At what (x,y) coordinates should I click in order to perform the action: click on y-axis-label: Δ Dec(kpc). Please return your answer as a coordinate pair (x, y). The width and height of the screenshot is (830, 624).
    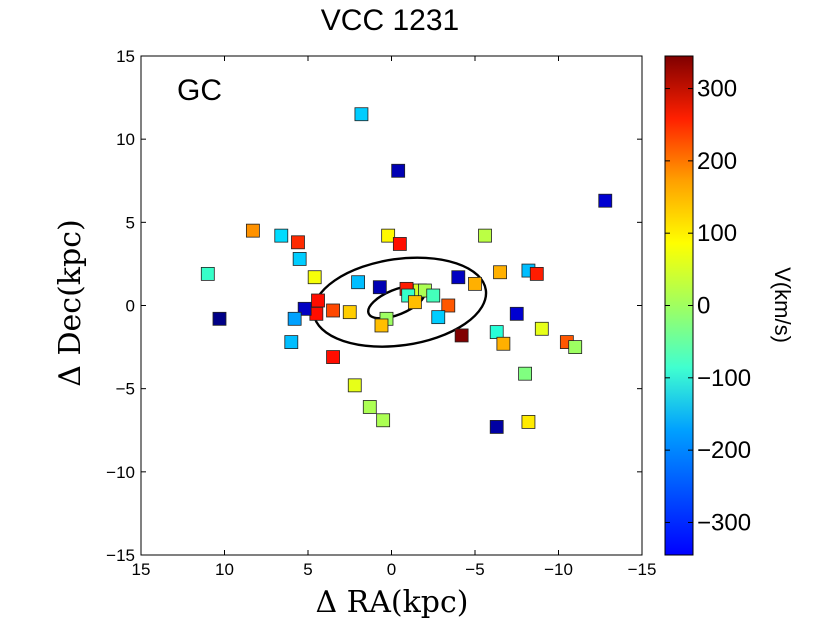
    Looking at the image, I should click on (70, 302).